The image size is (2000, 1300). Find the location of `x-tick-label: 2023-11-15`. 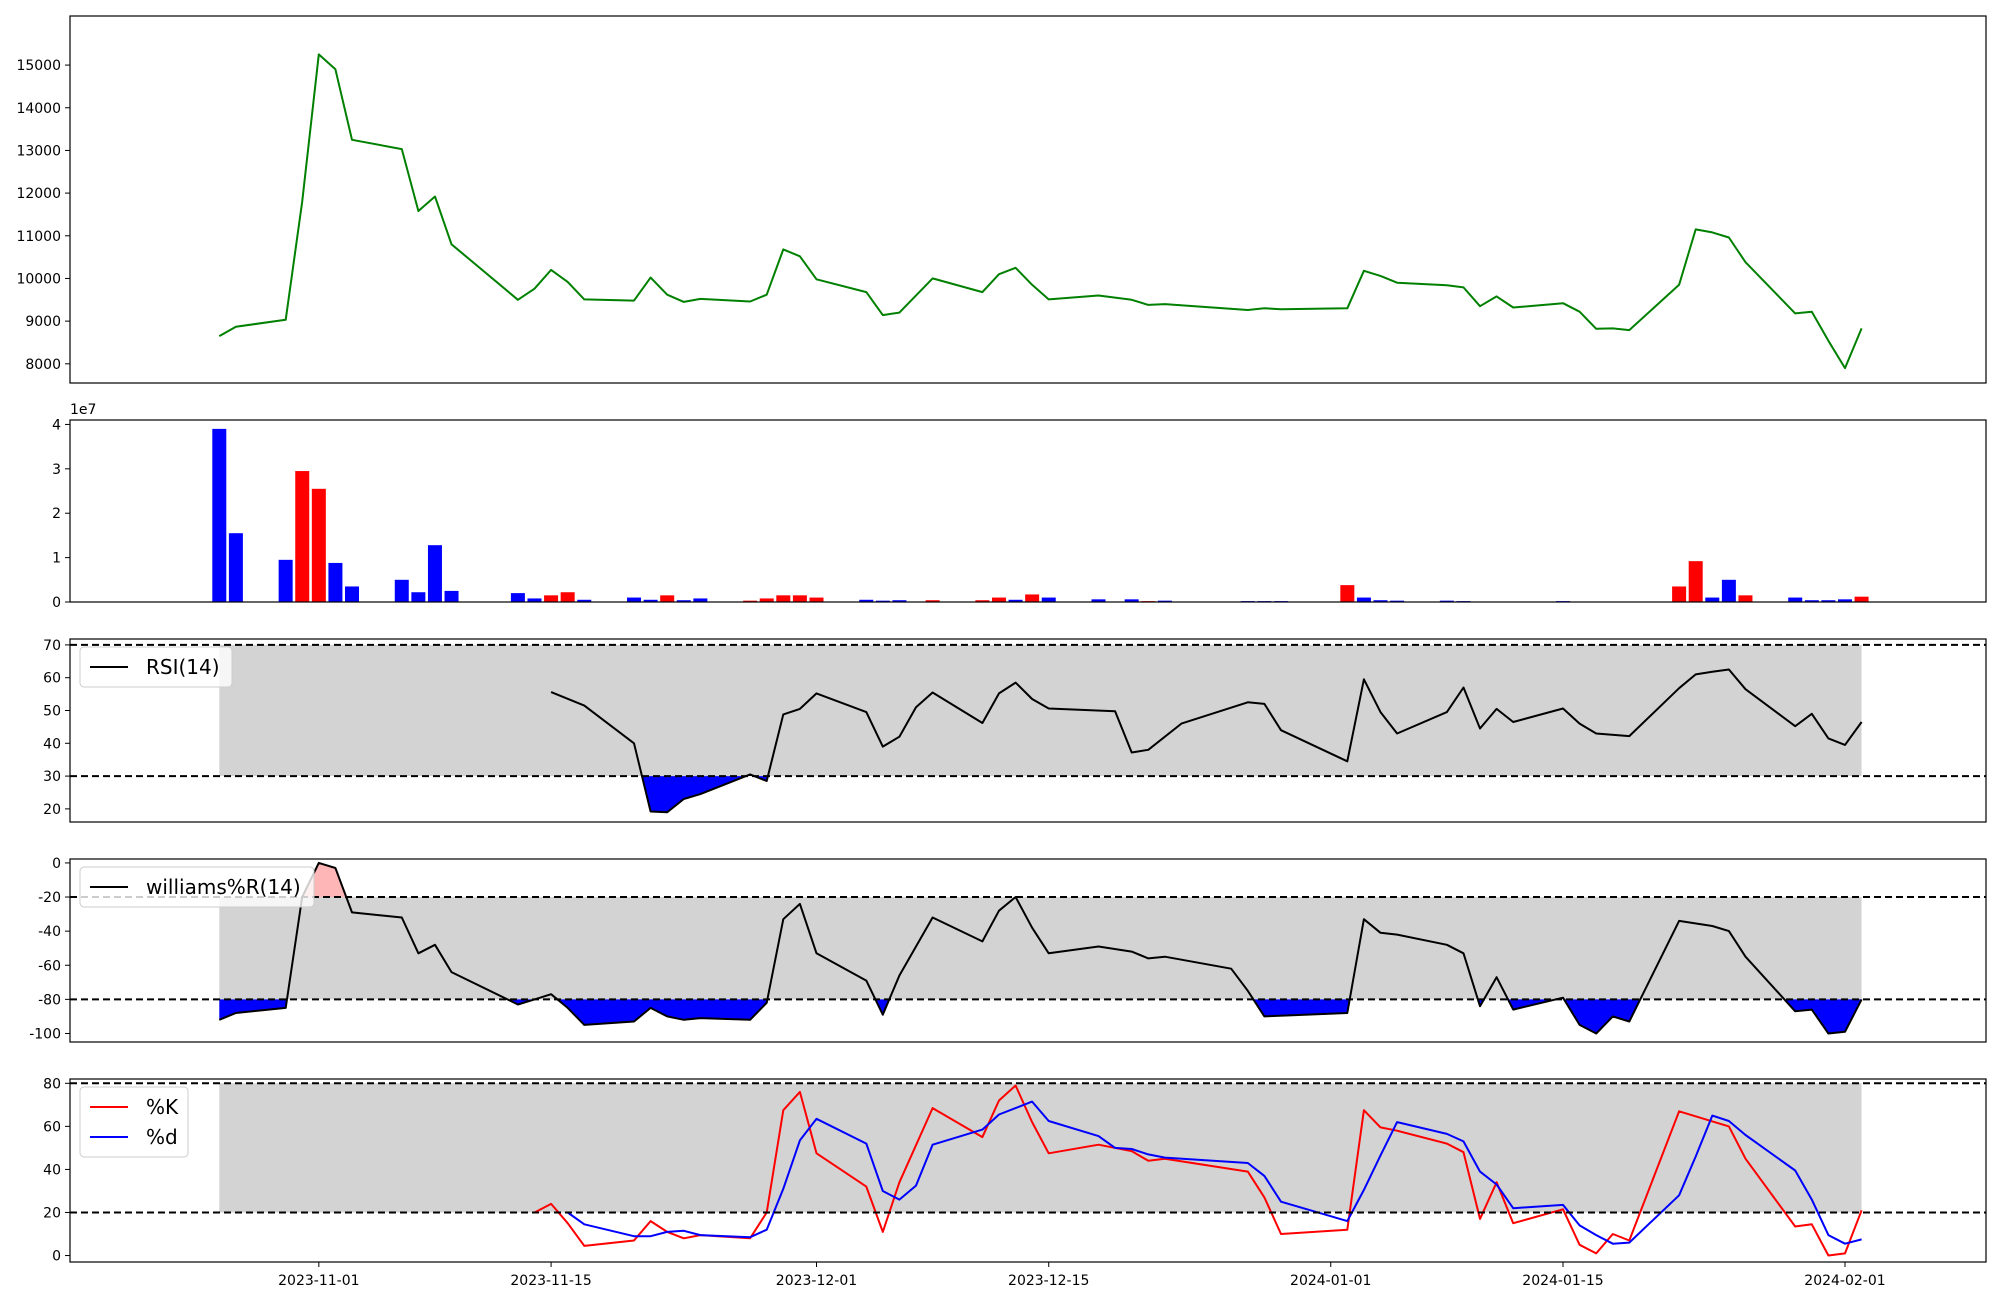

x-tick-label: 2023-11-15 is located at coordinates (550, 1281).